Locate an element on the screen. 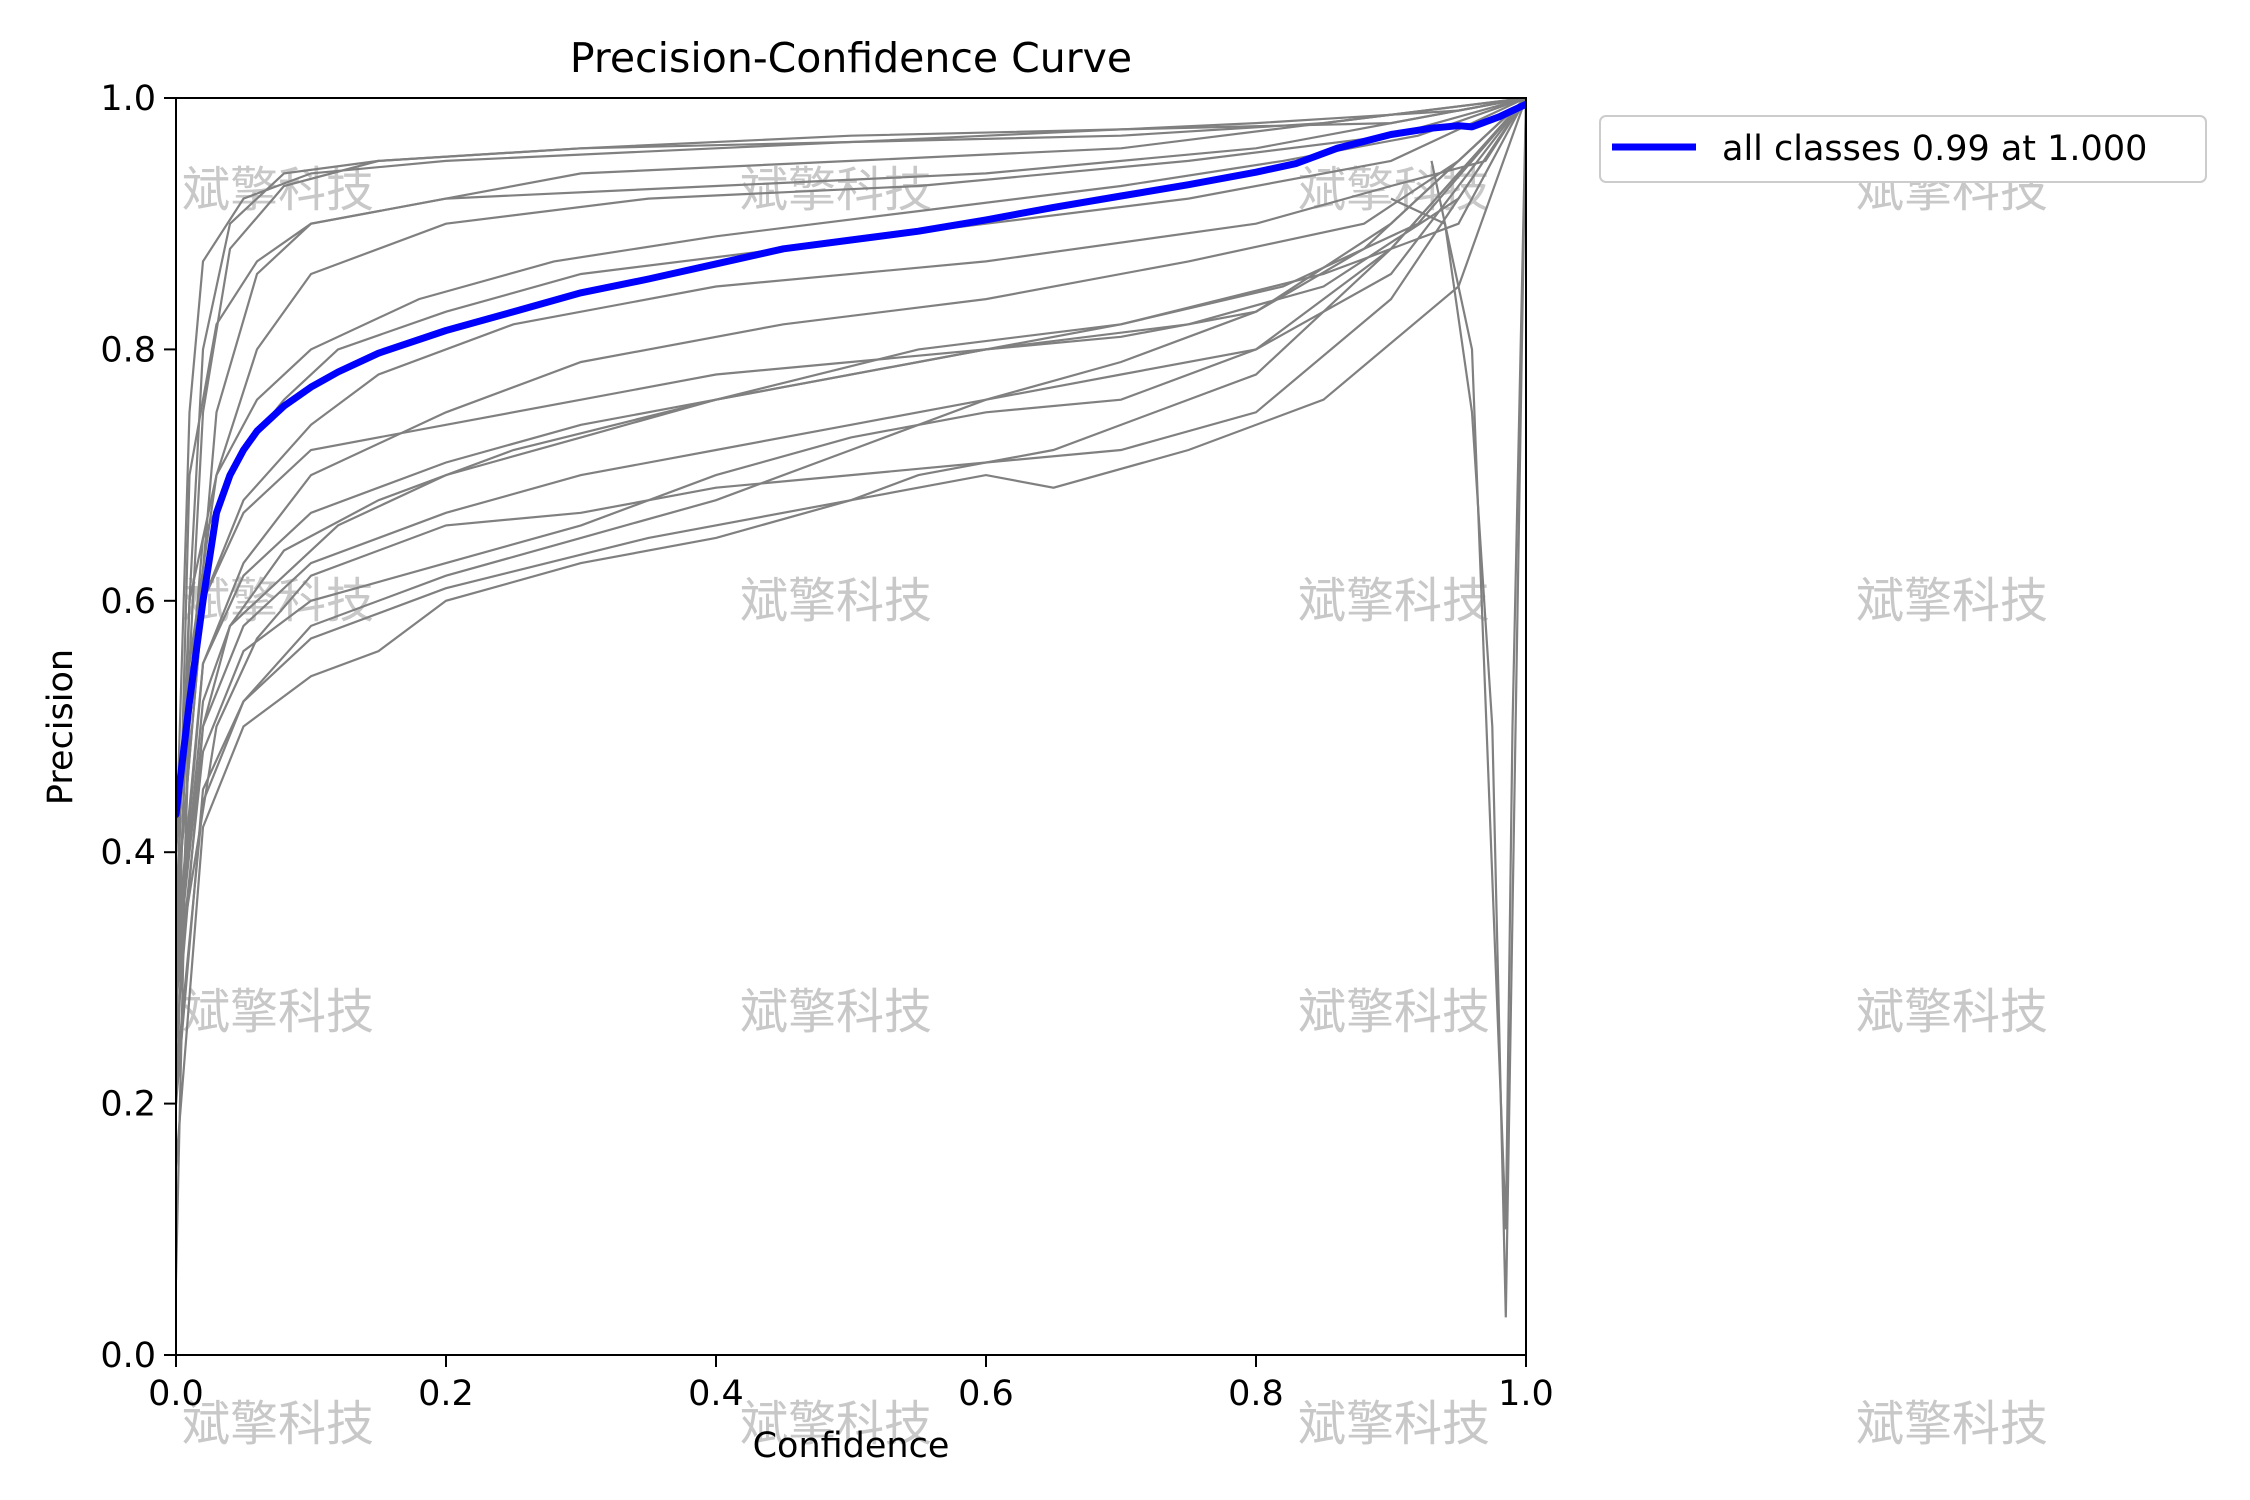 The image size is (2250, 1500). y-tick-label: 0.4 is located at coordinates (128, 853).